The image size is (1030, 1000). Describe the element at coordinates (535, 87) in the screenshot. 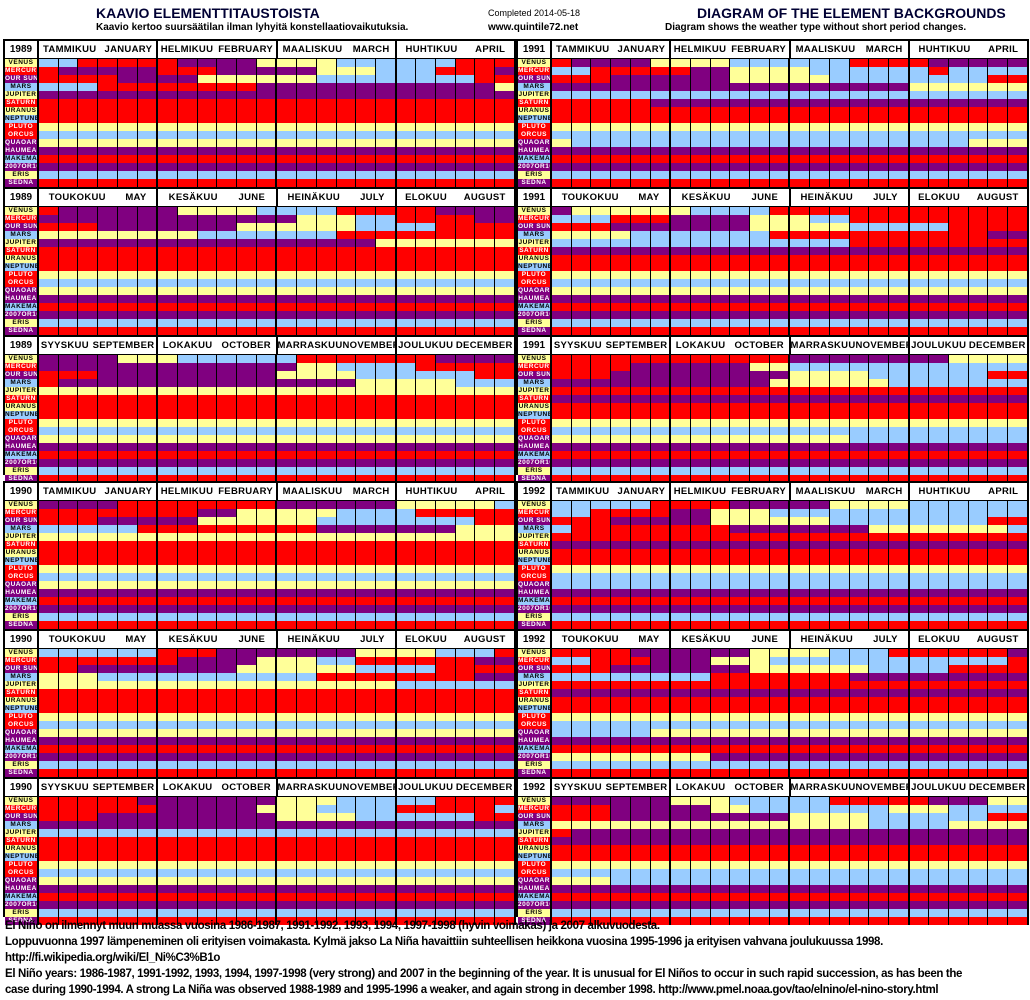

I see `planet-label: MARS` at that location.